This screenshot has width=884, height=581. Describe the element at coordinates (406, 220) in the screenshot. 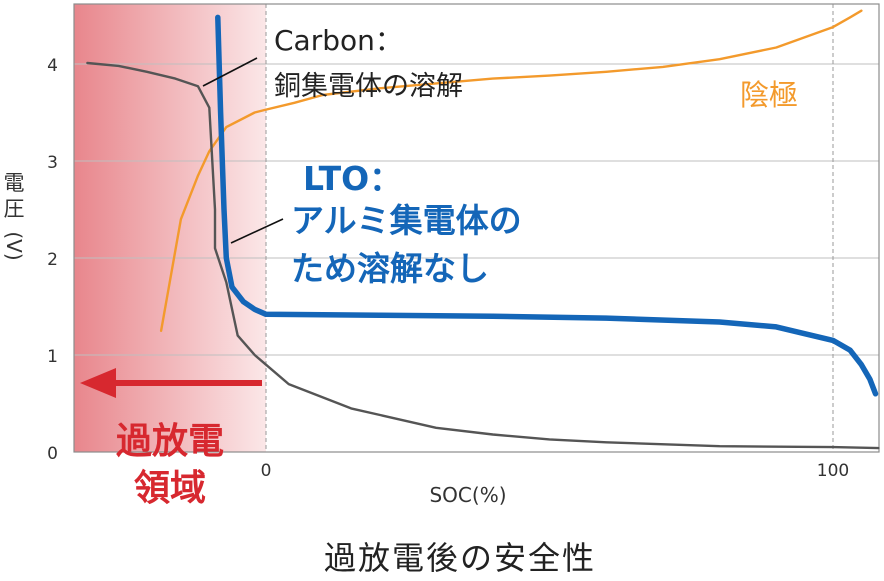

I see `lto-label: アルミ集電体の` at that location.